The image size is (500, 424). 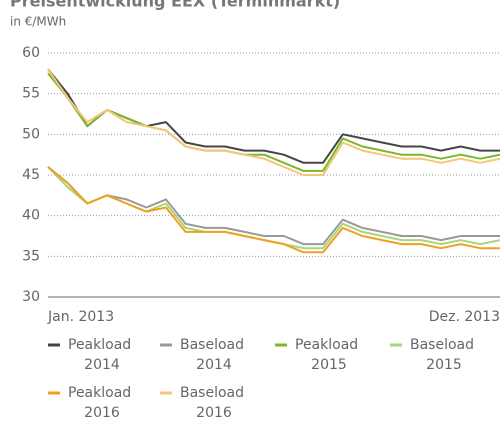 I want to click on legend-label: Peakload 2014, so click(x=99, y=355).